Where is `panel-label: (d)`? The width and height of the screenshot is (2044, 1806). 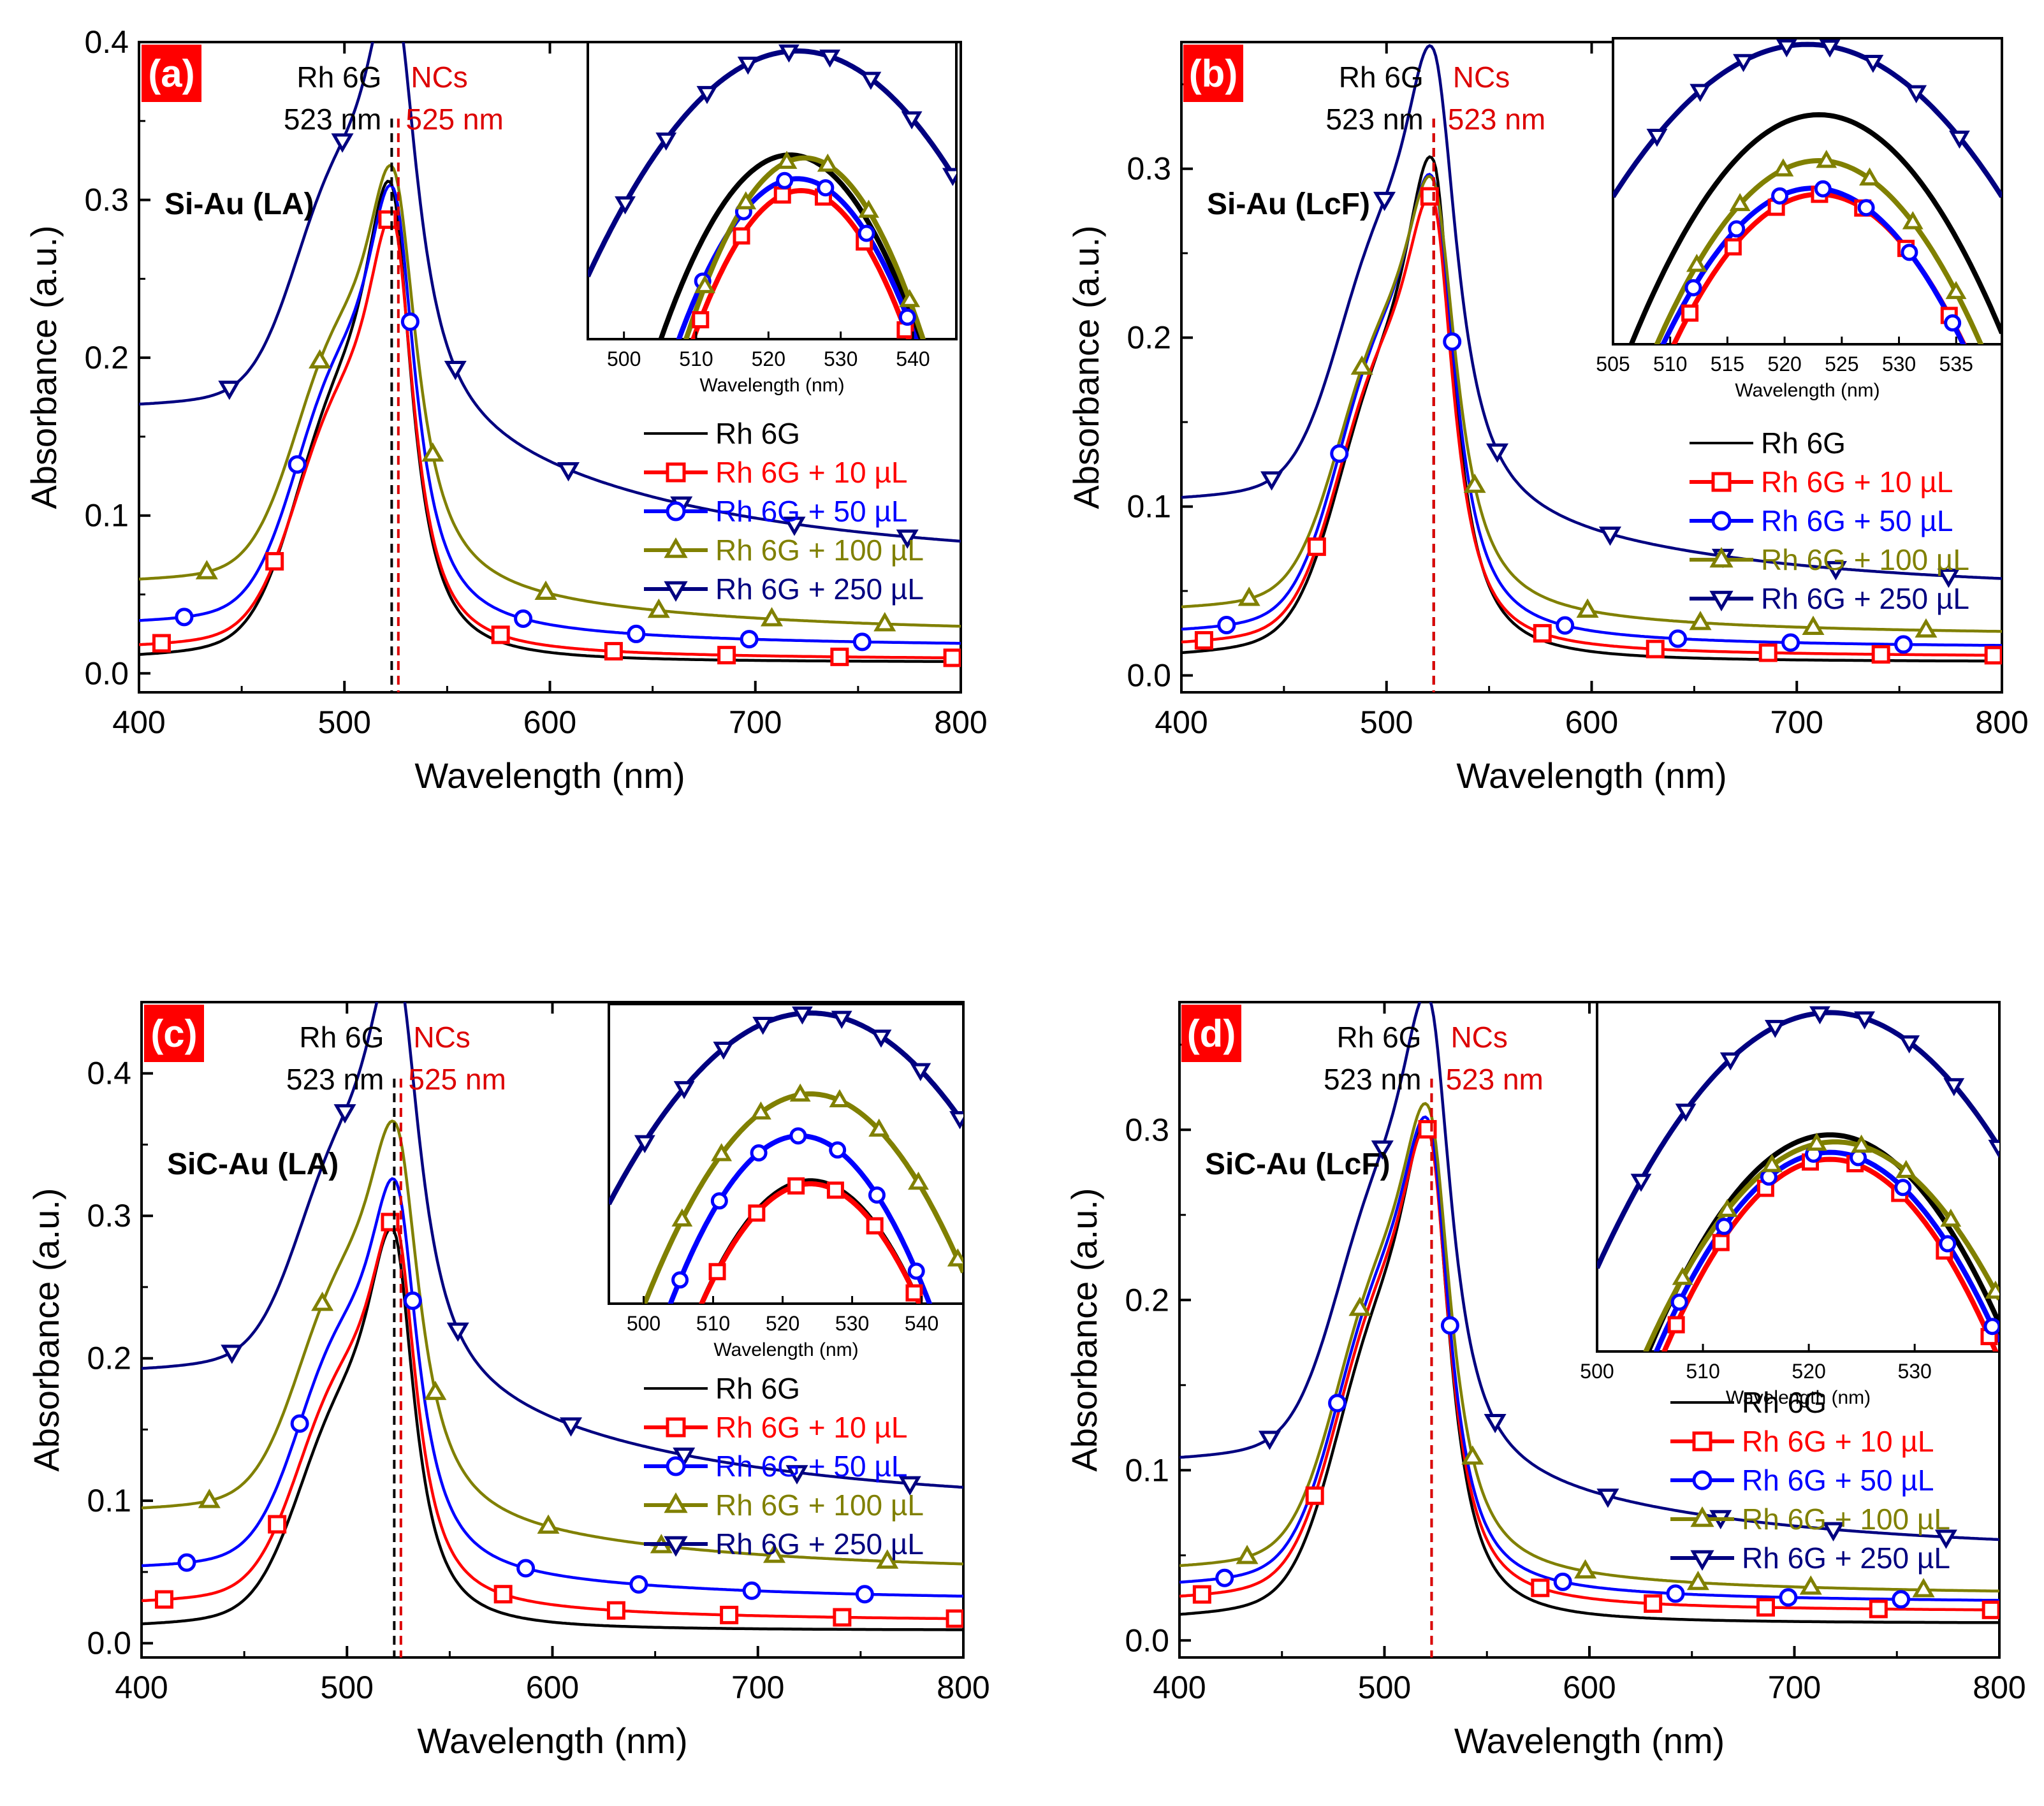 panel-label: (d) is located at coordinates (1212, 1033).